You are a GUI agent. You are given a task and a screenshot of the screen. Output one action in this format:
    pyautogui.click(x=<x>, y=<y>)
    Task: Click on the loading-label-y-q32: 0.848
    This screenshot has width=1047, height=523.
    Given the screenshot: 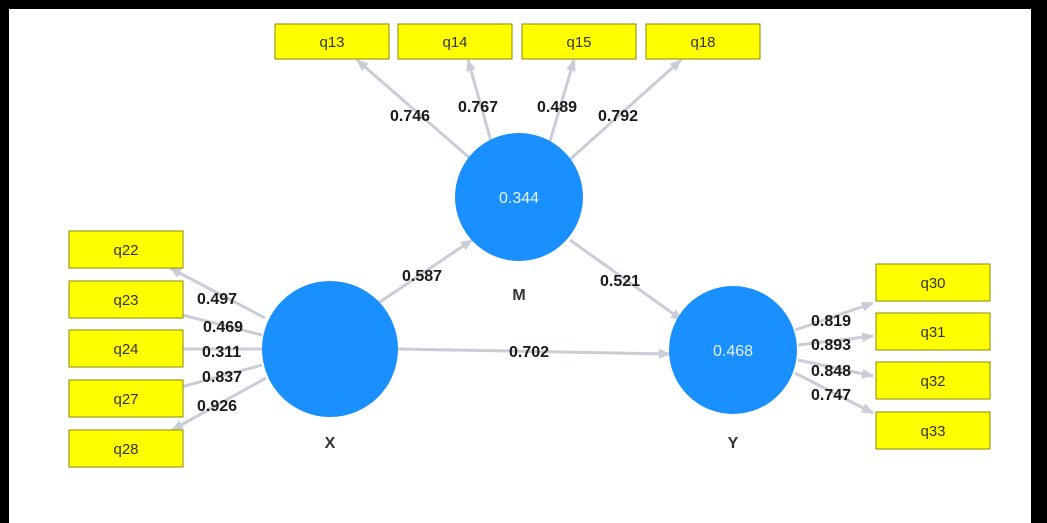 What is the action you would take?
    pyautogui.click(x=831, y=371)
    